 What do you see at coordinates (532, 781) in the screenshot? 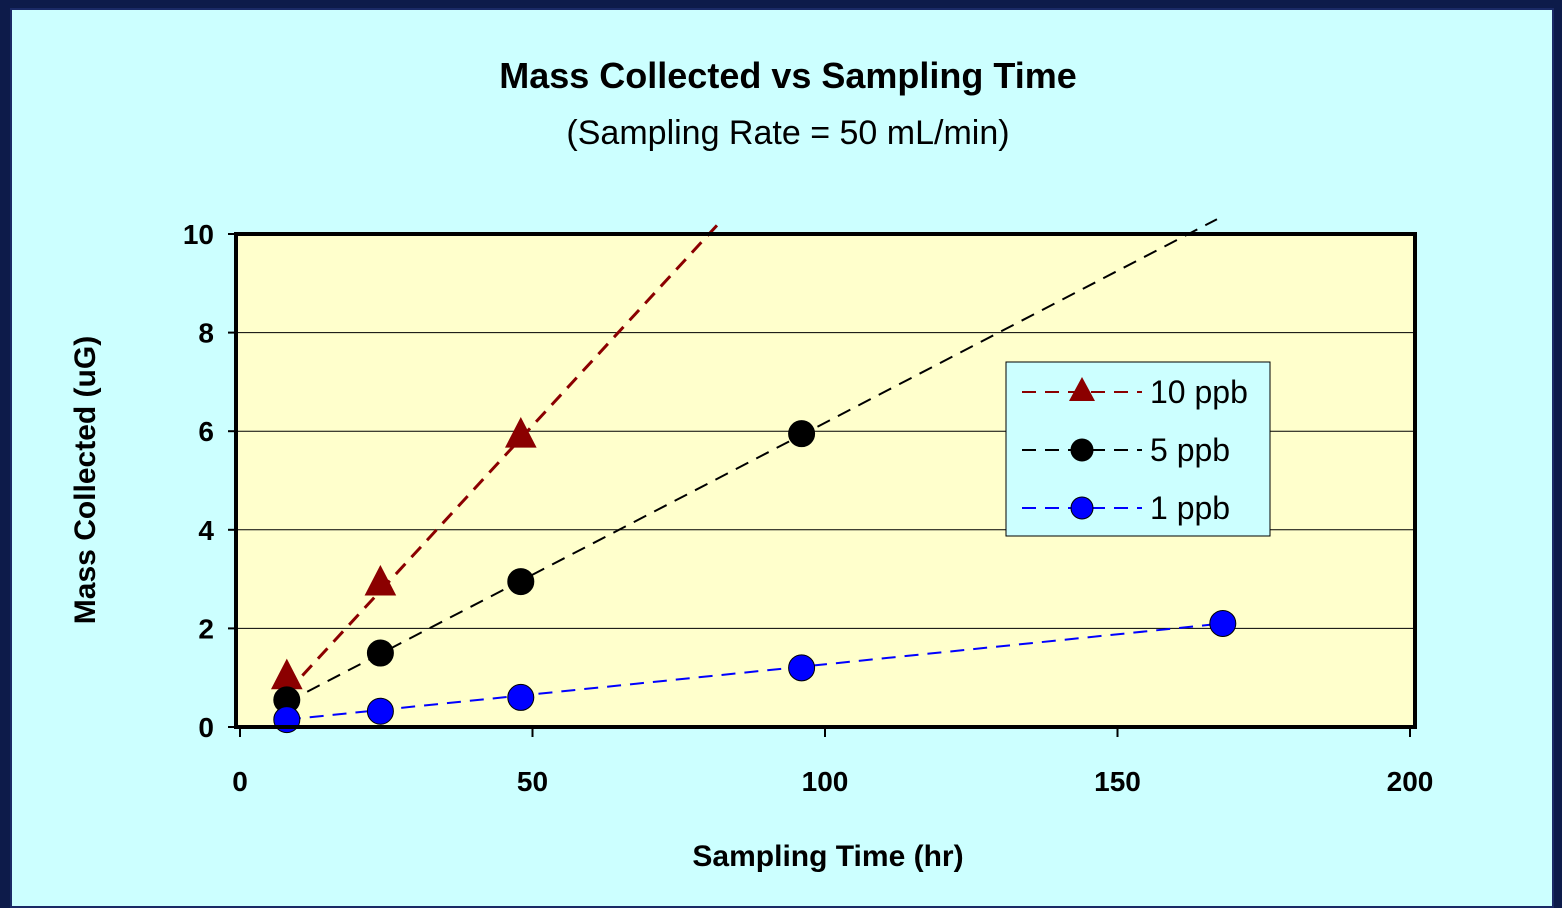
I see `x-tick-label: 50` at bounding box center [532, 781].